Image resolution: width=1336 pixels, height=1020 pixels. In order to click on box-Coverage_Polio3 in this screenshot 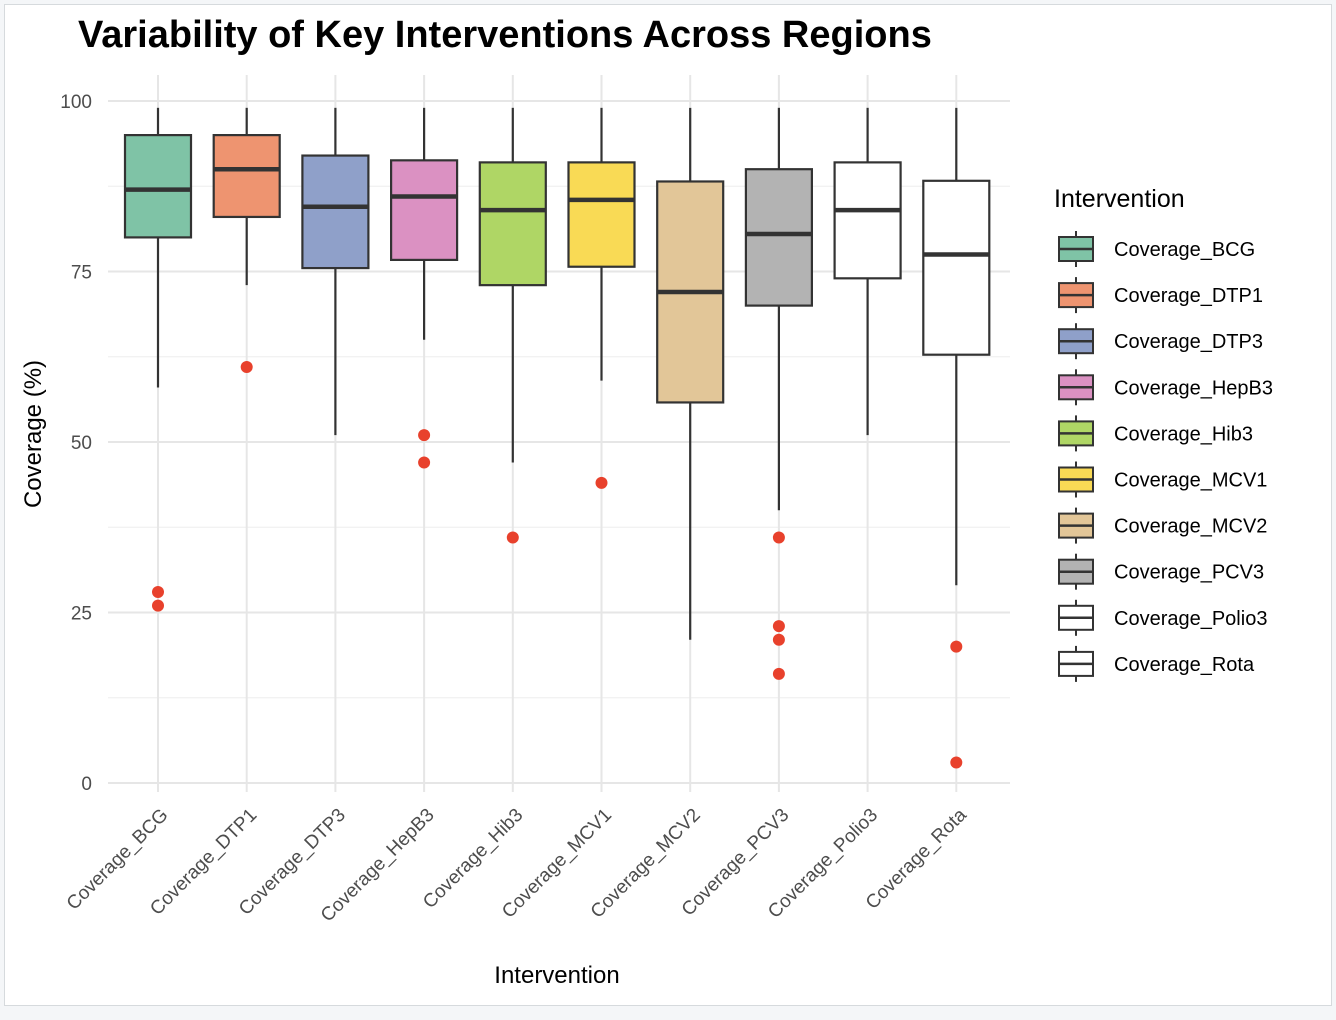, I will do `click(867, 271)`.